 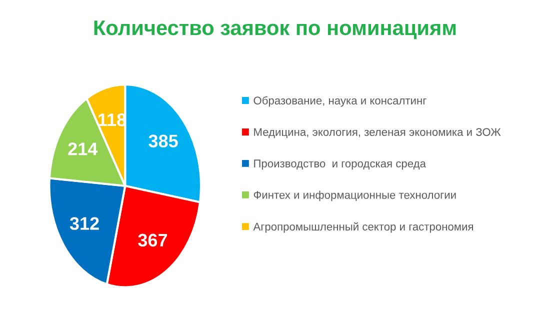 I want to click on data-label: 312, so click(x=84, y=223).